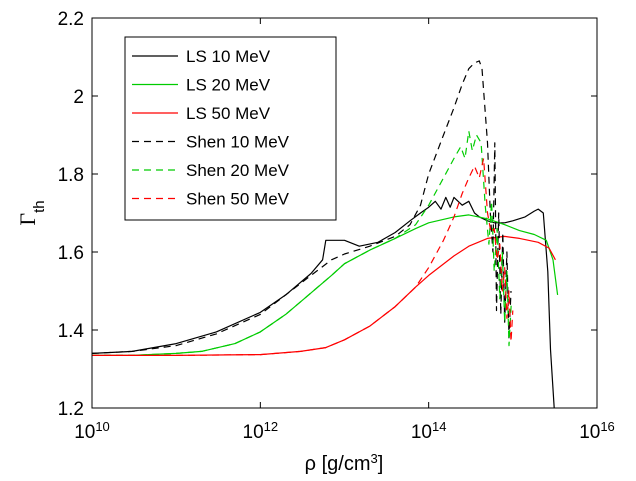  What do you see at coordinates (228, 85) in the screenshot?
I see `legend-label-1: LS 20 MeV` at bounding box center [228, 85].